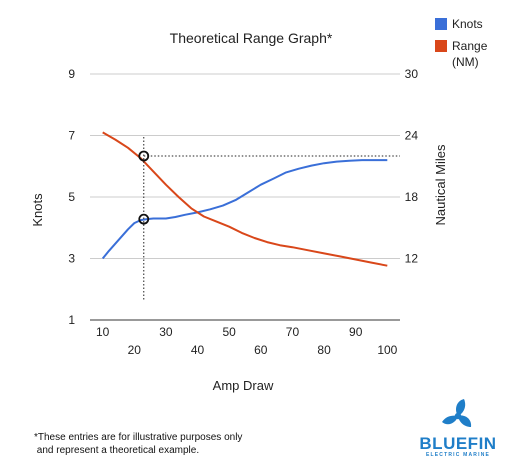 Image resolution: width=513 pixels, height=476 pixels. What do you see at coordinates (37, 210) in the screenshot?
I see `y-left-axis-title: Knots` at bounding box center [37, 210].